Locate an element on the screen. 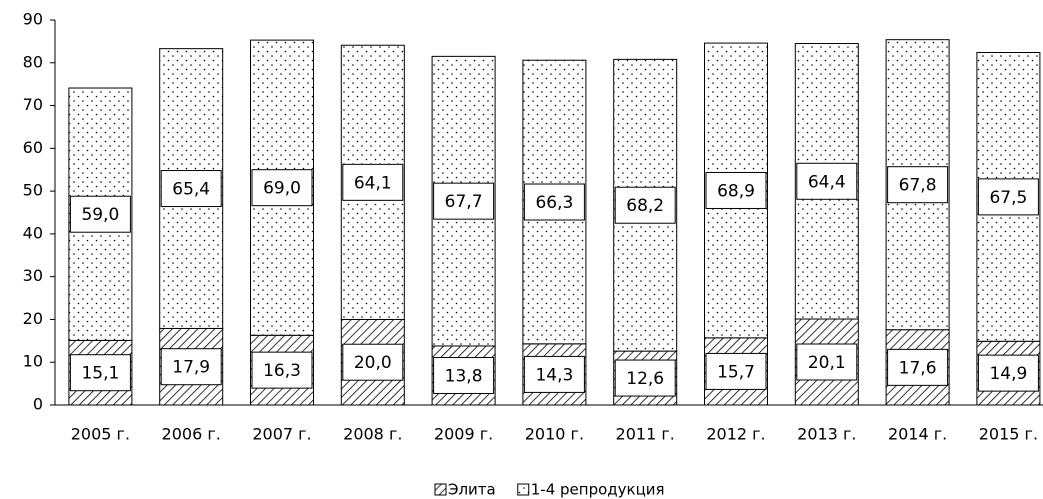 The height and width of the screenshot is (499, 1043). value-label: 67,5 is located at coordinates (1008, 198).